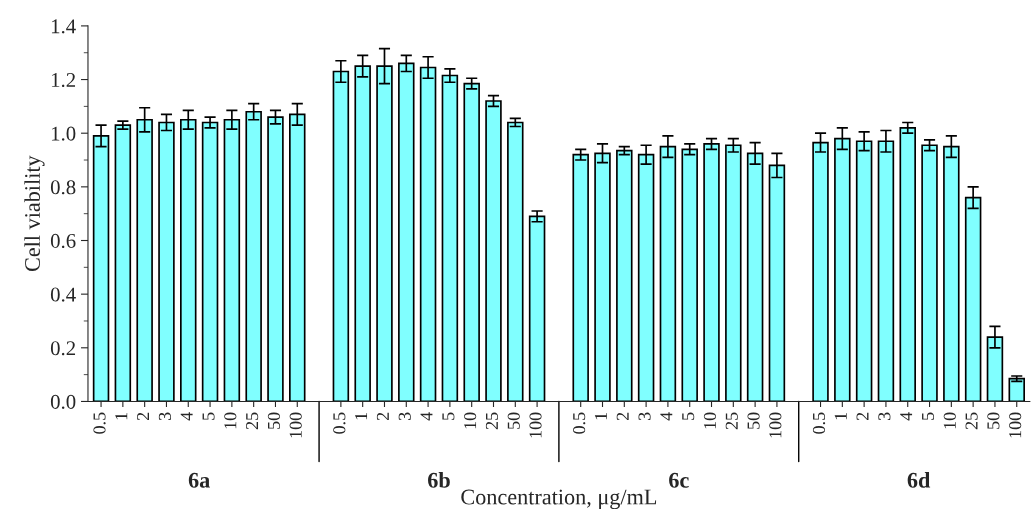 The image size is (1035, 518). What do you see at coordinates (559, 499) in the screenshot?
I see `x-axis-title: Concentration, μg/mL` at bounding box center [559, 499].